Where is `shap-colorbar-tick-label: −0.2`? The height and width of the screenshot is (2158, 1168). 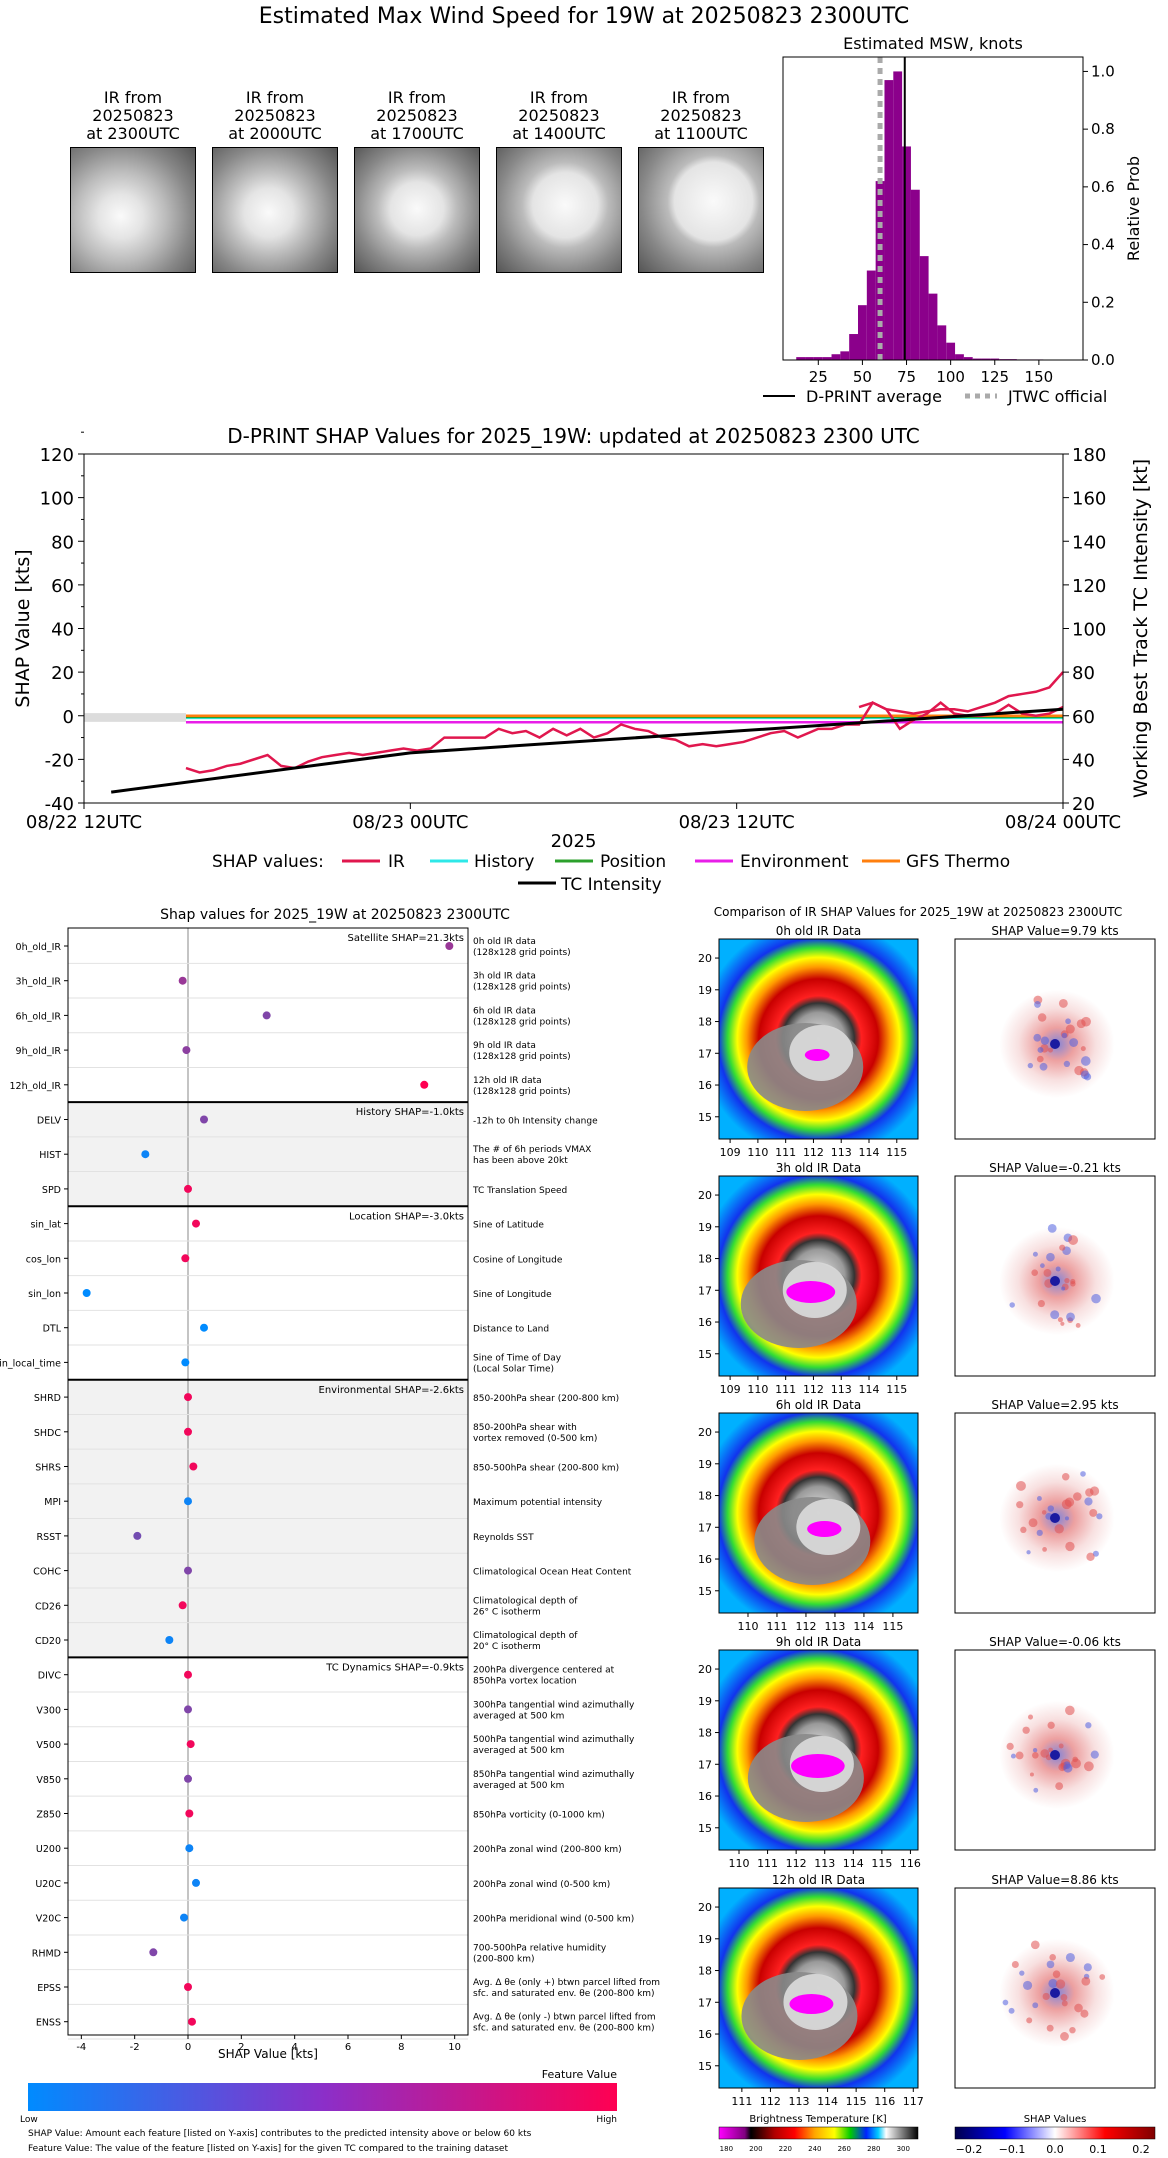
shap-colorbar-tick-label: −0.2 is located at coordinates (969, 2149).